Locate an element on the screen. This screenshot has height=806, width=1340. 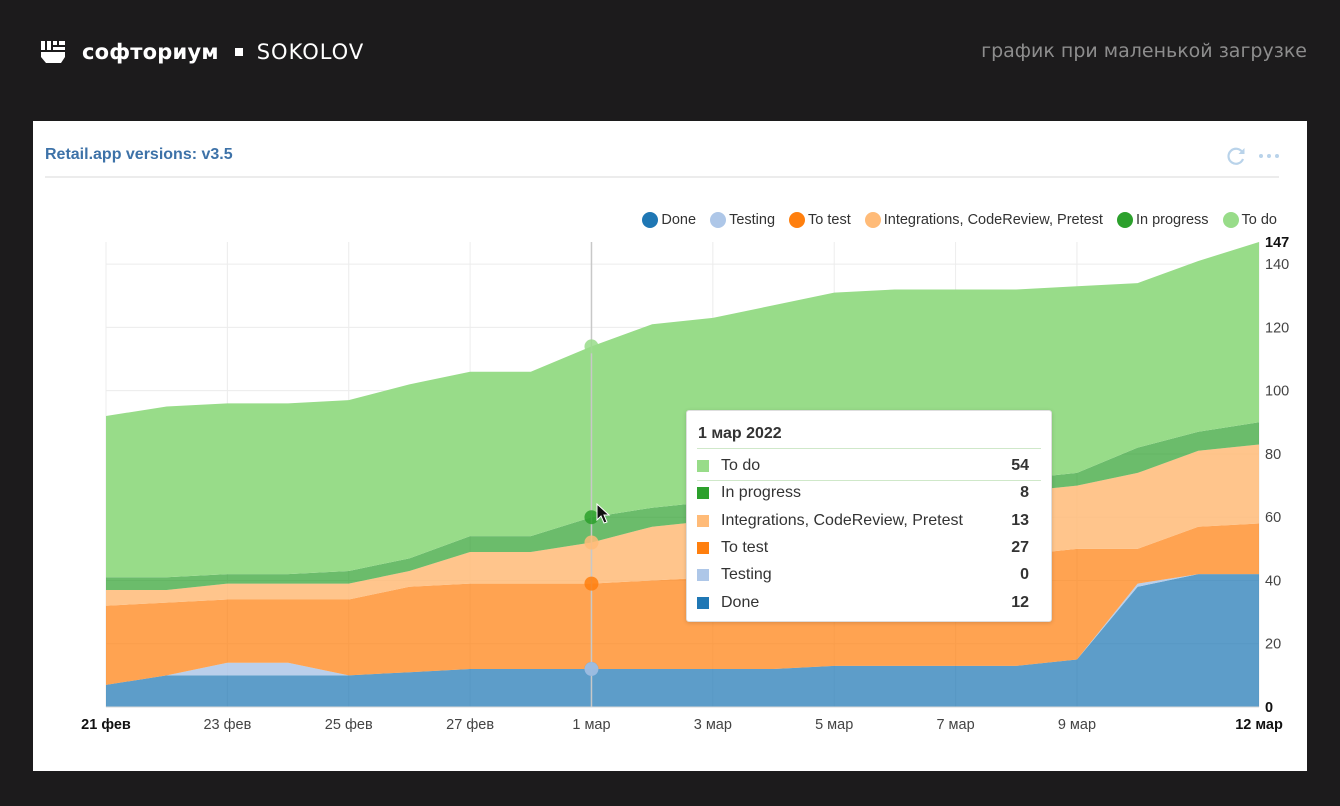
x-tick-label: 5 мар is located at coordinates (834, 725).